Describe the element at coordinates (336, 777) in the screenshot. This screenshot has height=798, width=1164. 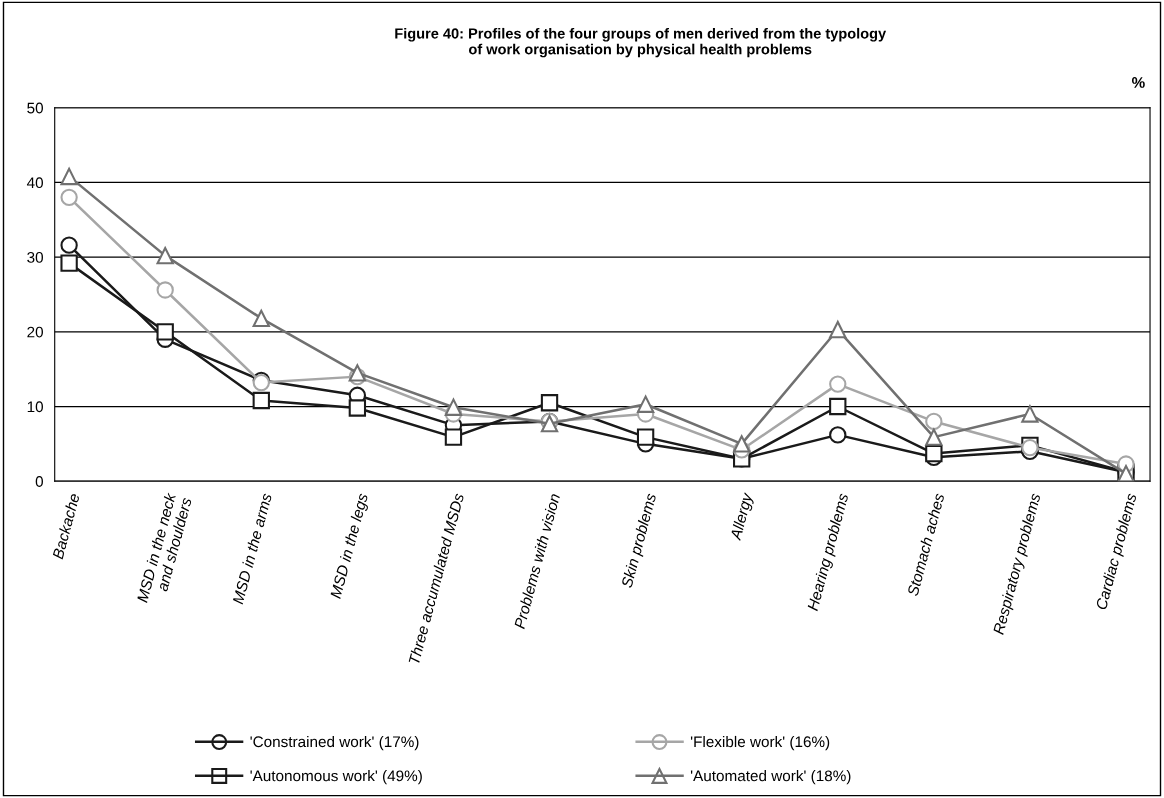
I see `legend-label: 'Autonomous work' (49%)` at that location.